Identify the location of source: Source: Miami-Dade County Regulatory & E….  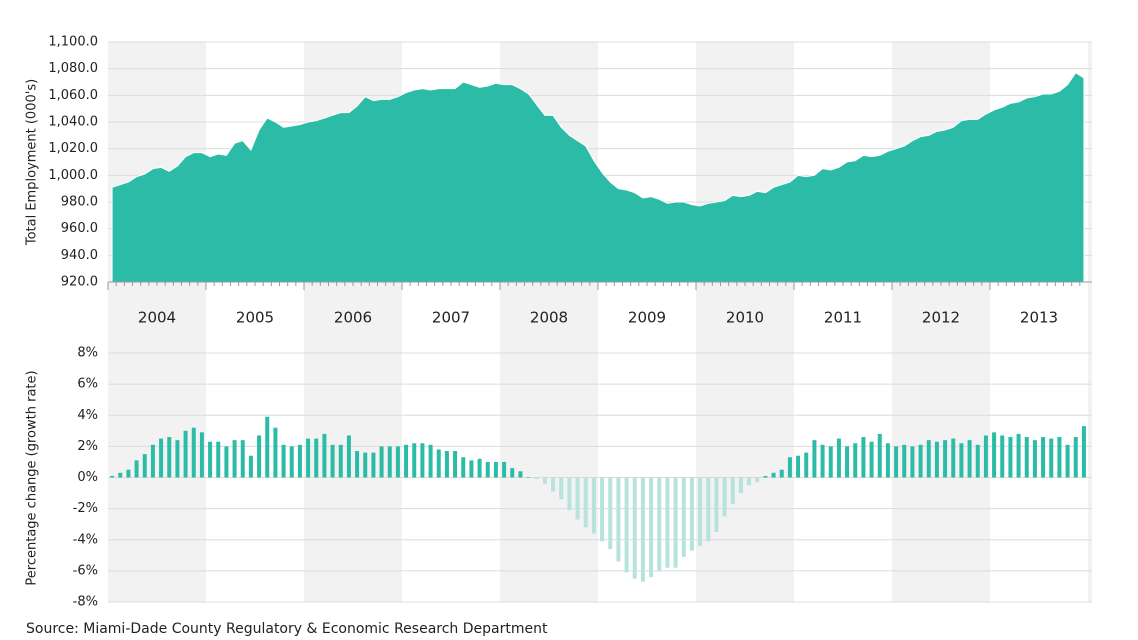
(287, 629).